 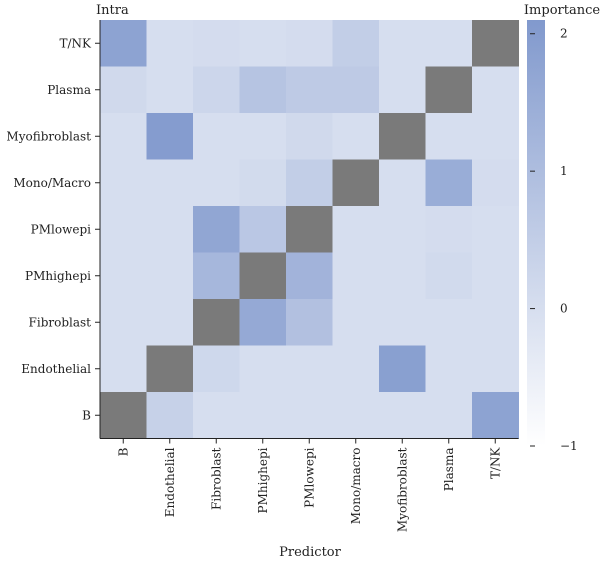 What do you see at coordinates (562, 10) in the screenshot?
I see `colorbar-title: Importance` at bounding box center [562, 10].